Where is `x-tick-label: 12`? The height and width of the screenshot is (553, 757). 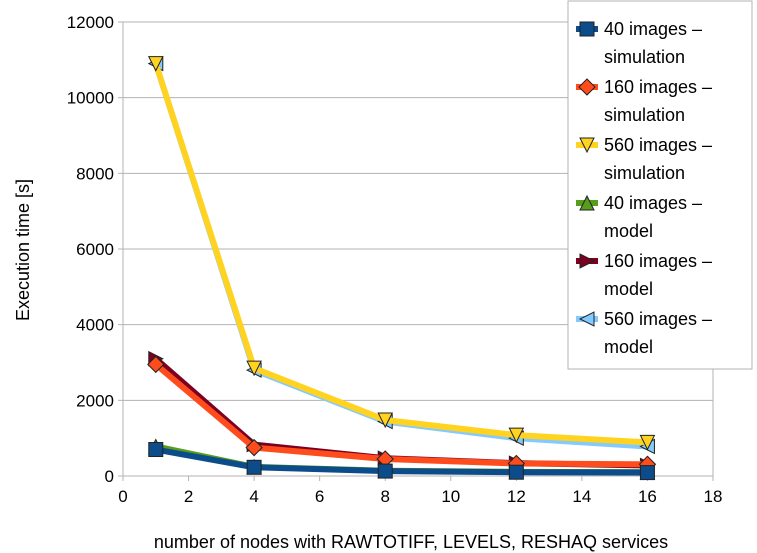
x-tick-label: 12 is located at coordinates (516, 496).